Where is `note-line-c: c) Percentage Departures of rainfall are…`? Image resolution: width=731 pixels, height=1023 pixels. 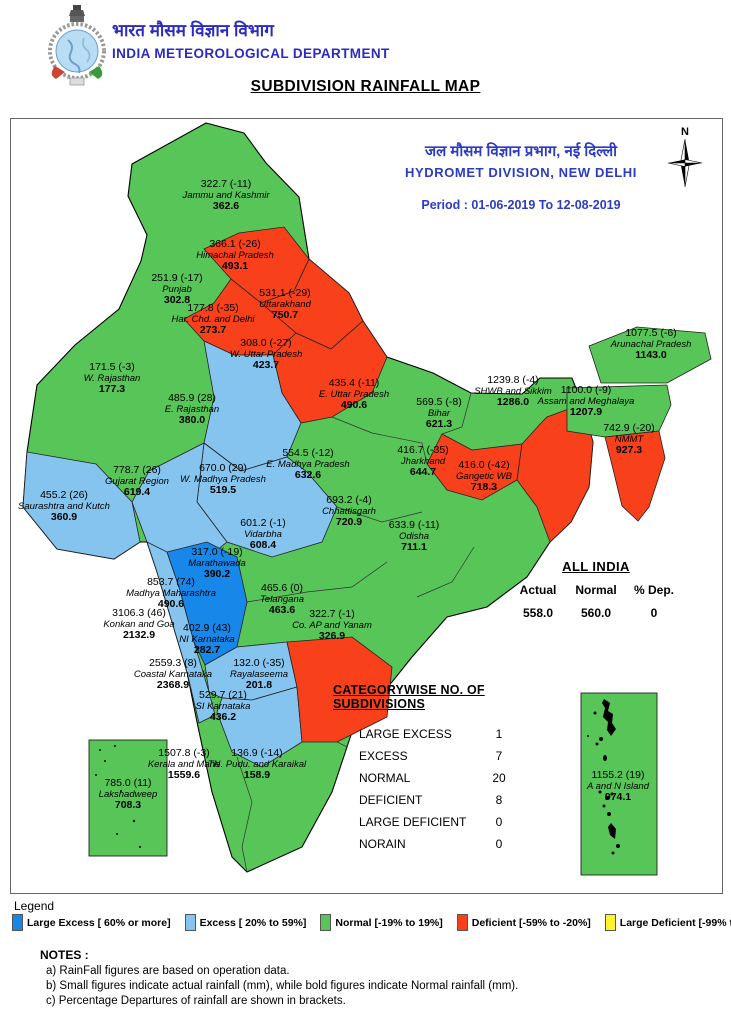 note-line-c: c) Percentage Departures of rainfall are… is located at coordinates (196, 1001).